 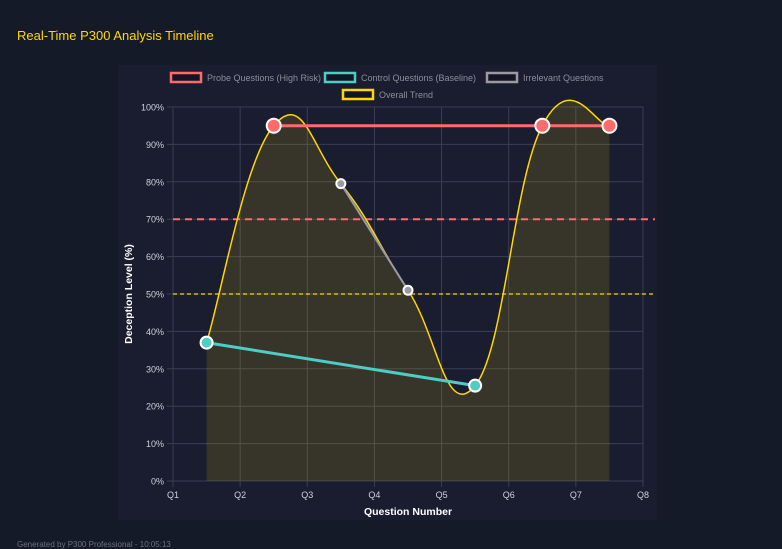 What do you see at coordinates (509, 495) in the screenshot?
I see `x-tick-label: Q6` at bounding box center [509, 495].